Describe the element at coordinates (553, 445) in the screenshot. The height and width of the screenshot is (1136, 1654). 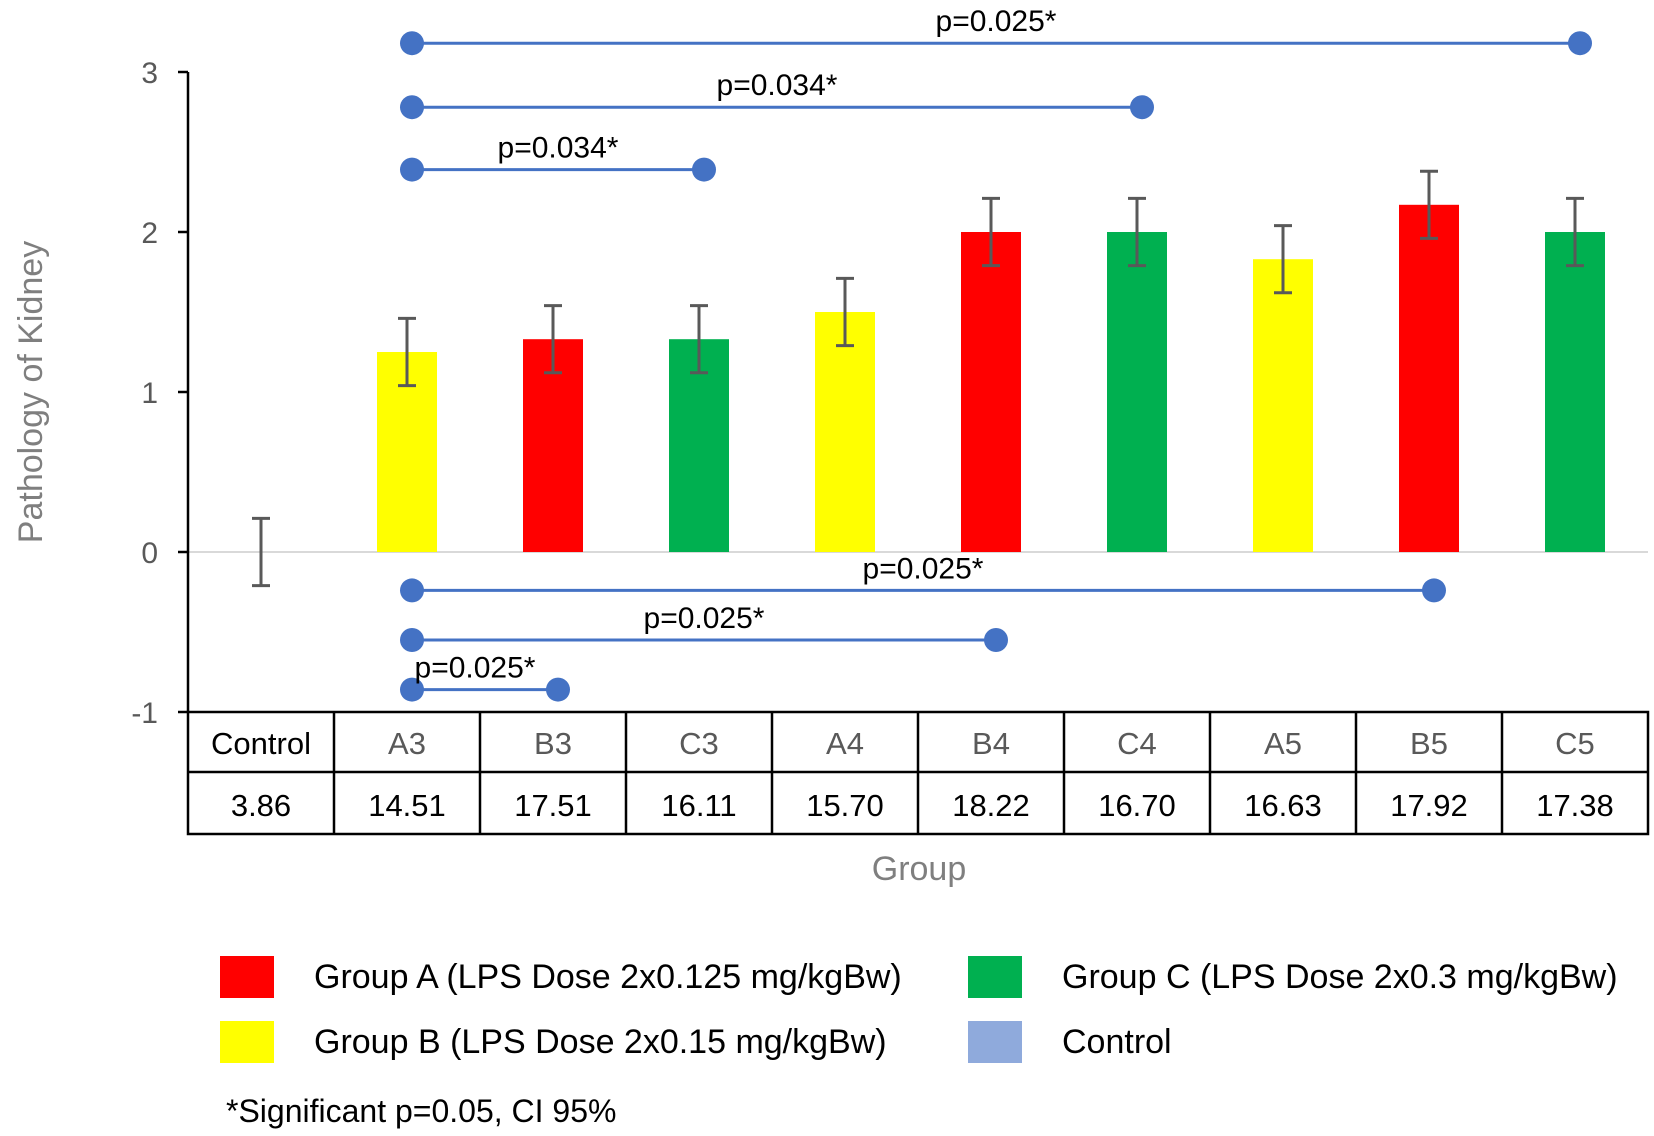
I see `bar-b3` at that location.